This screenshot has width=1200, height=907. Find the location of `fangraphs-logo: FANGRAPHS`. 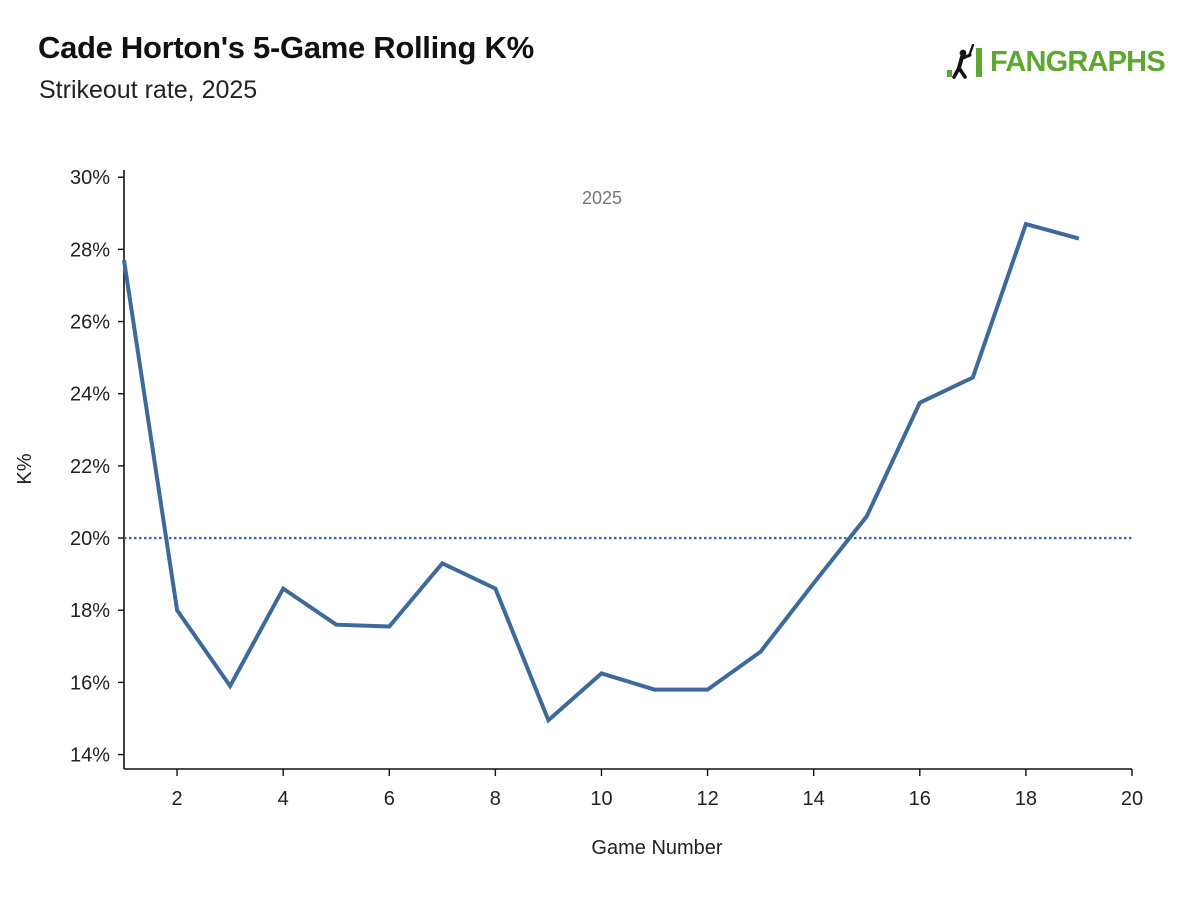

fangraphs-logo: FANGRAPHS is located at coordinates (1056, 62).